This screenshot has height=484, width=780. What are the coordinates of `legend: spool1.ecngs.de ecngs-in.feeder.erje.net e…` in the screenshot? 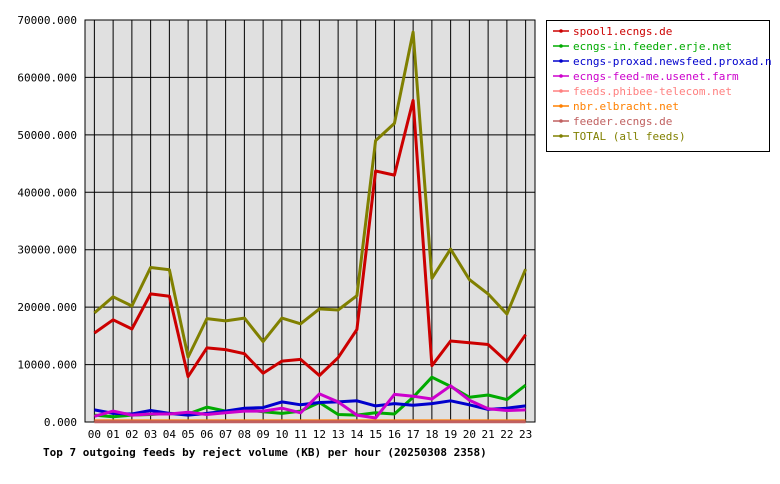 It's located at (663, 86).